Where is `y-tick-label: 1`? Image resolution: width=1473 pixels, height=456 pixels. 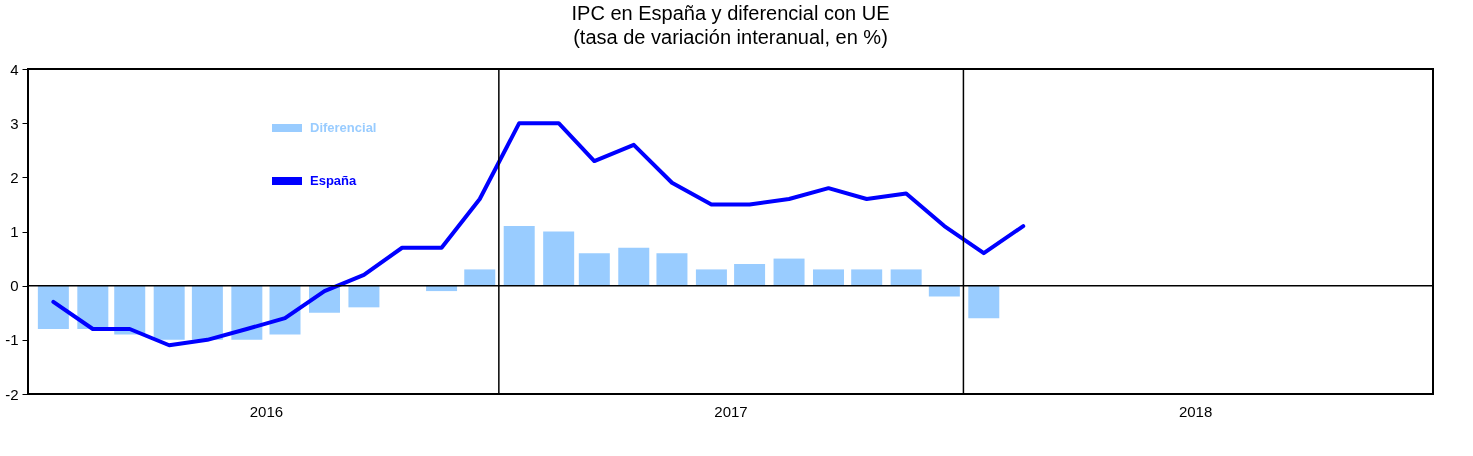
y-tick-label: 1 is located at coordinates (14, 231).